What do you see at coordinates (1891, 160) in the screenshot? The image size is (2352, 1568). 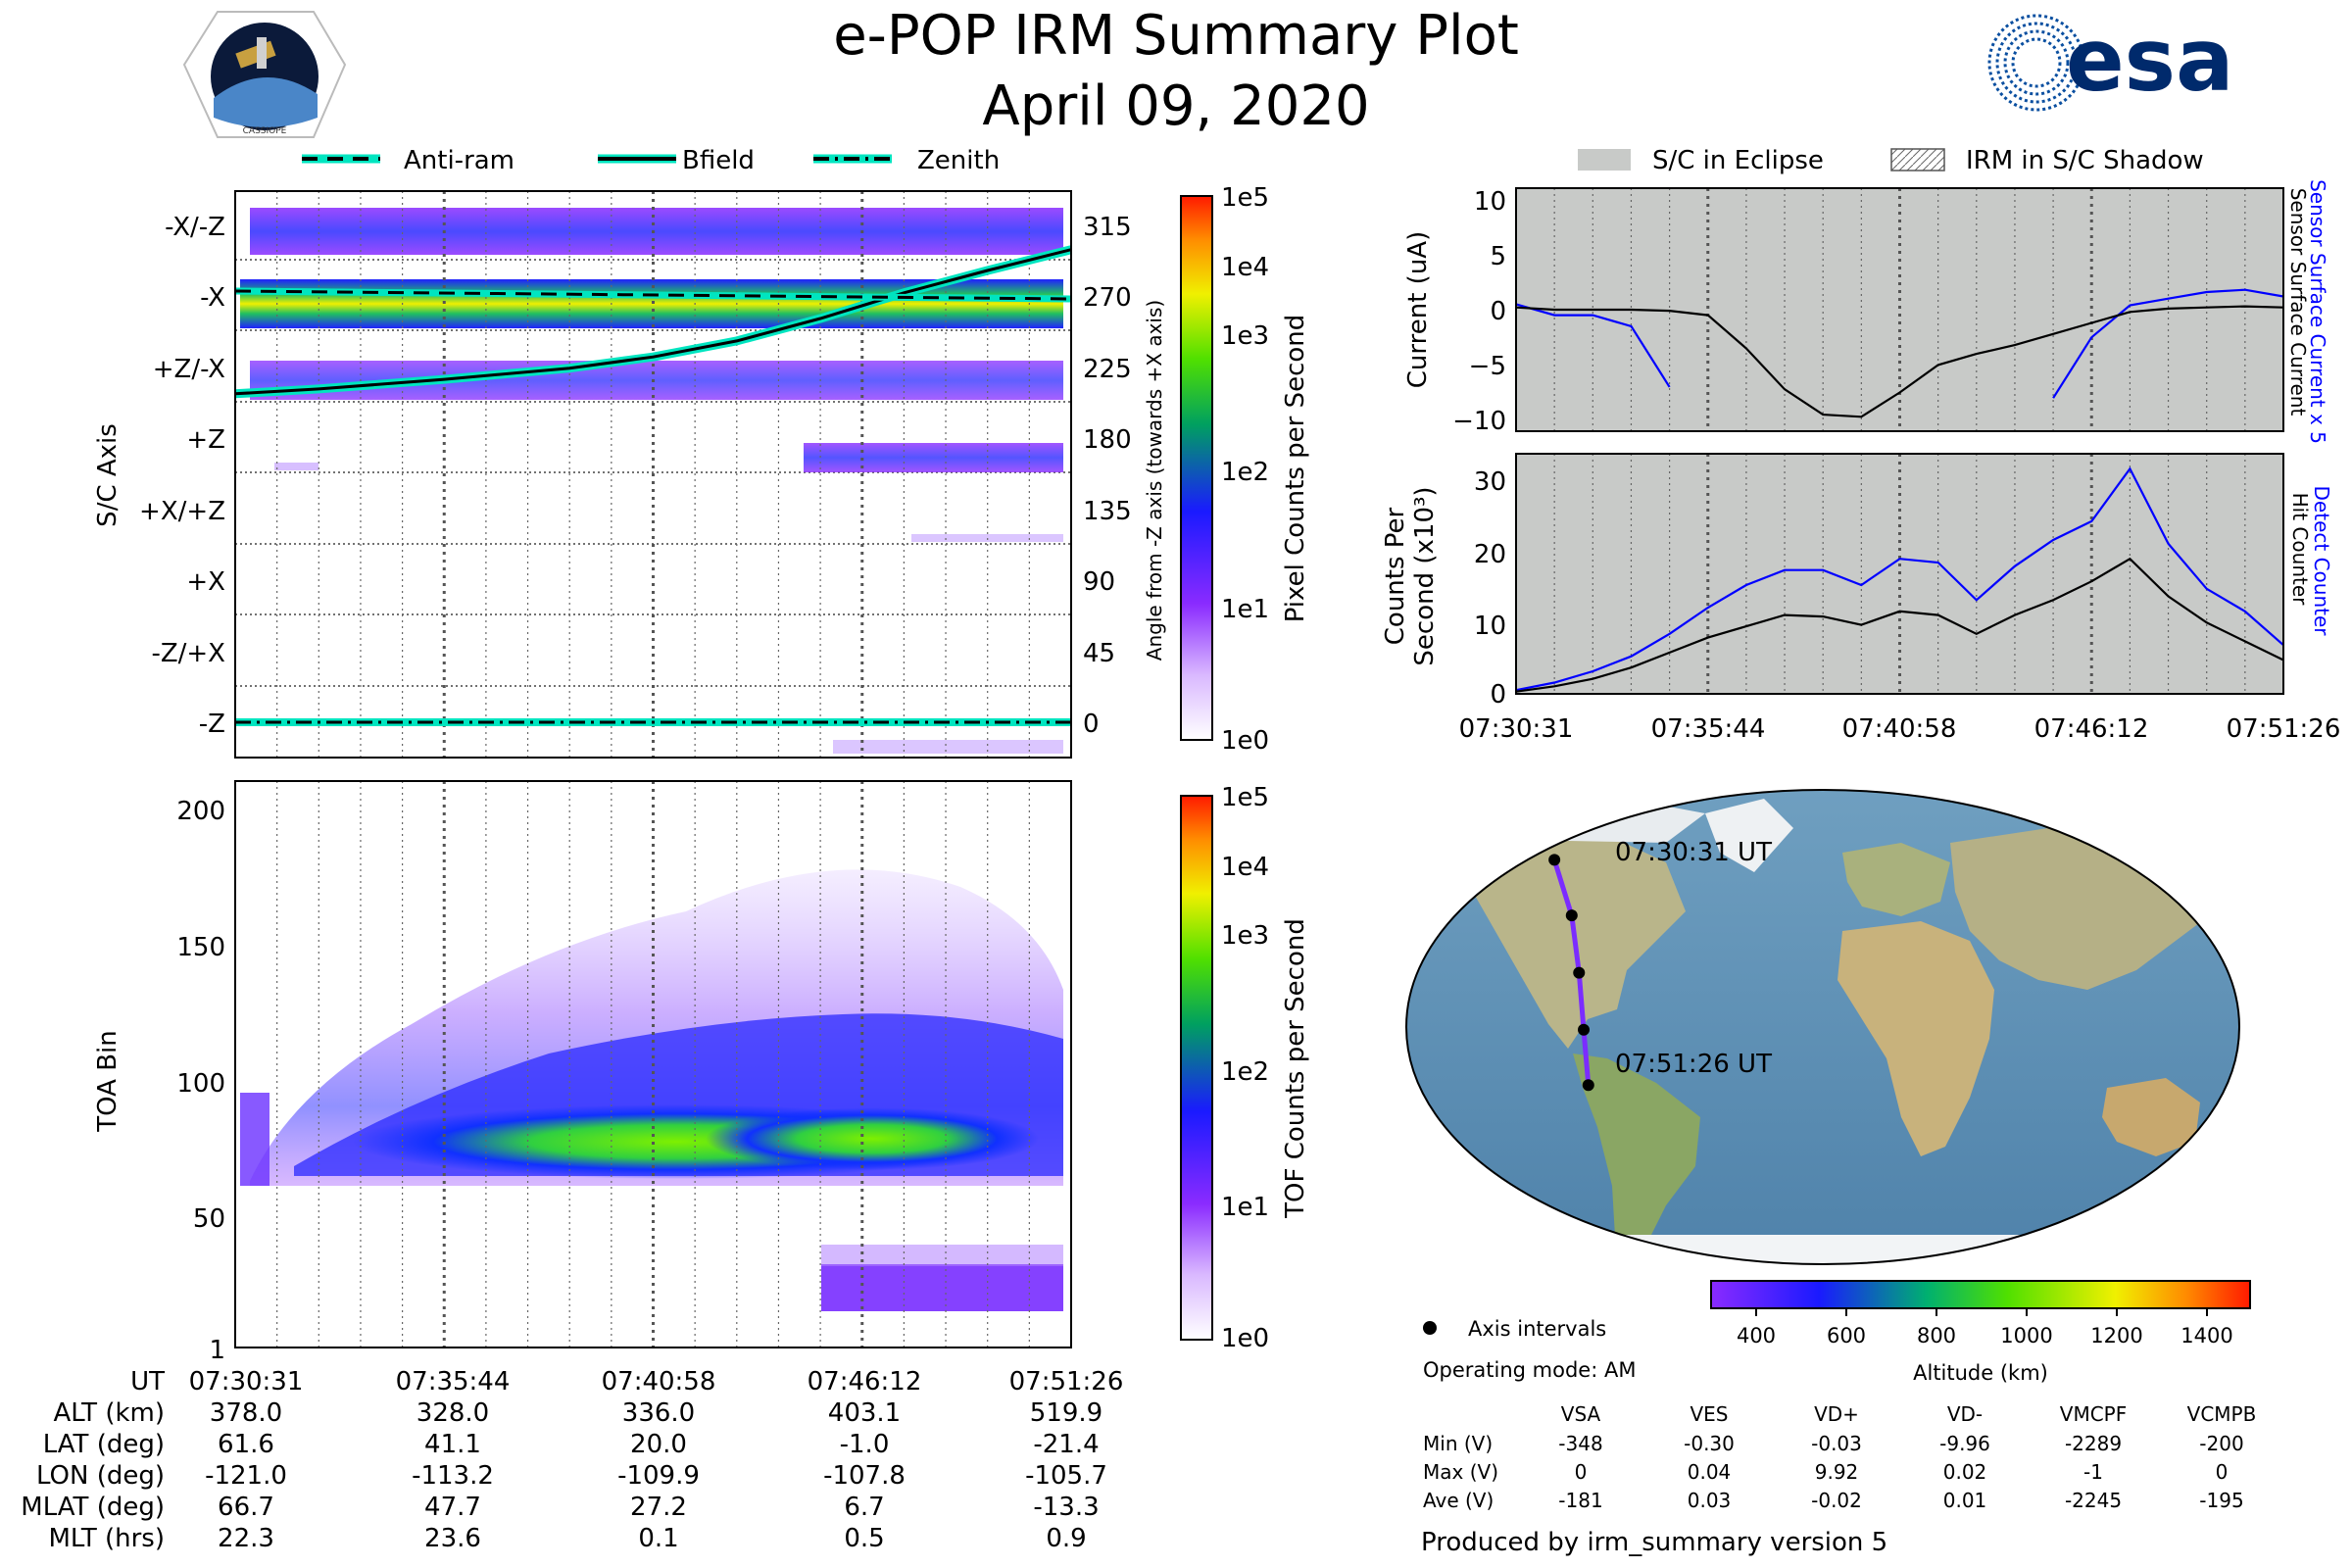 I see `legend-top-right: S/C in Eclipse IRM in S/C Shadow` at bounding box center [1891, 160].